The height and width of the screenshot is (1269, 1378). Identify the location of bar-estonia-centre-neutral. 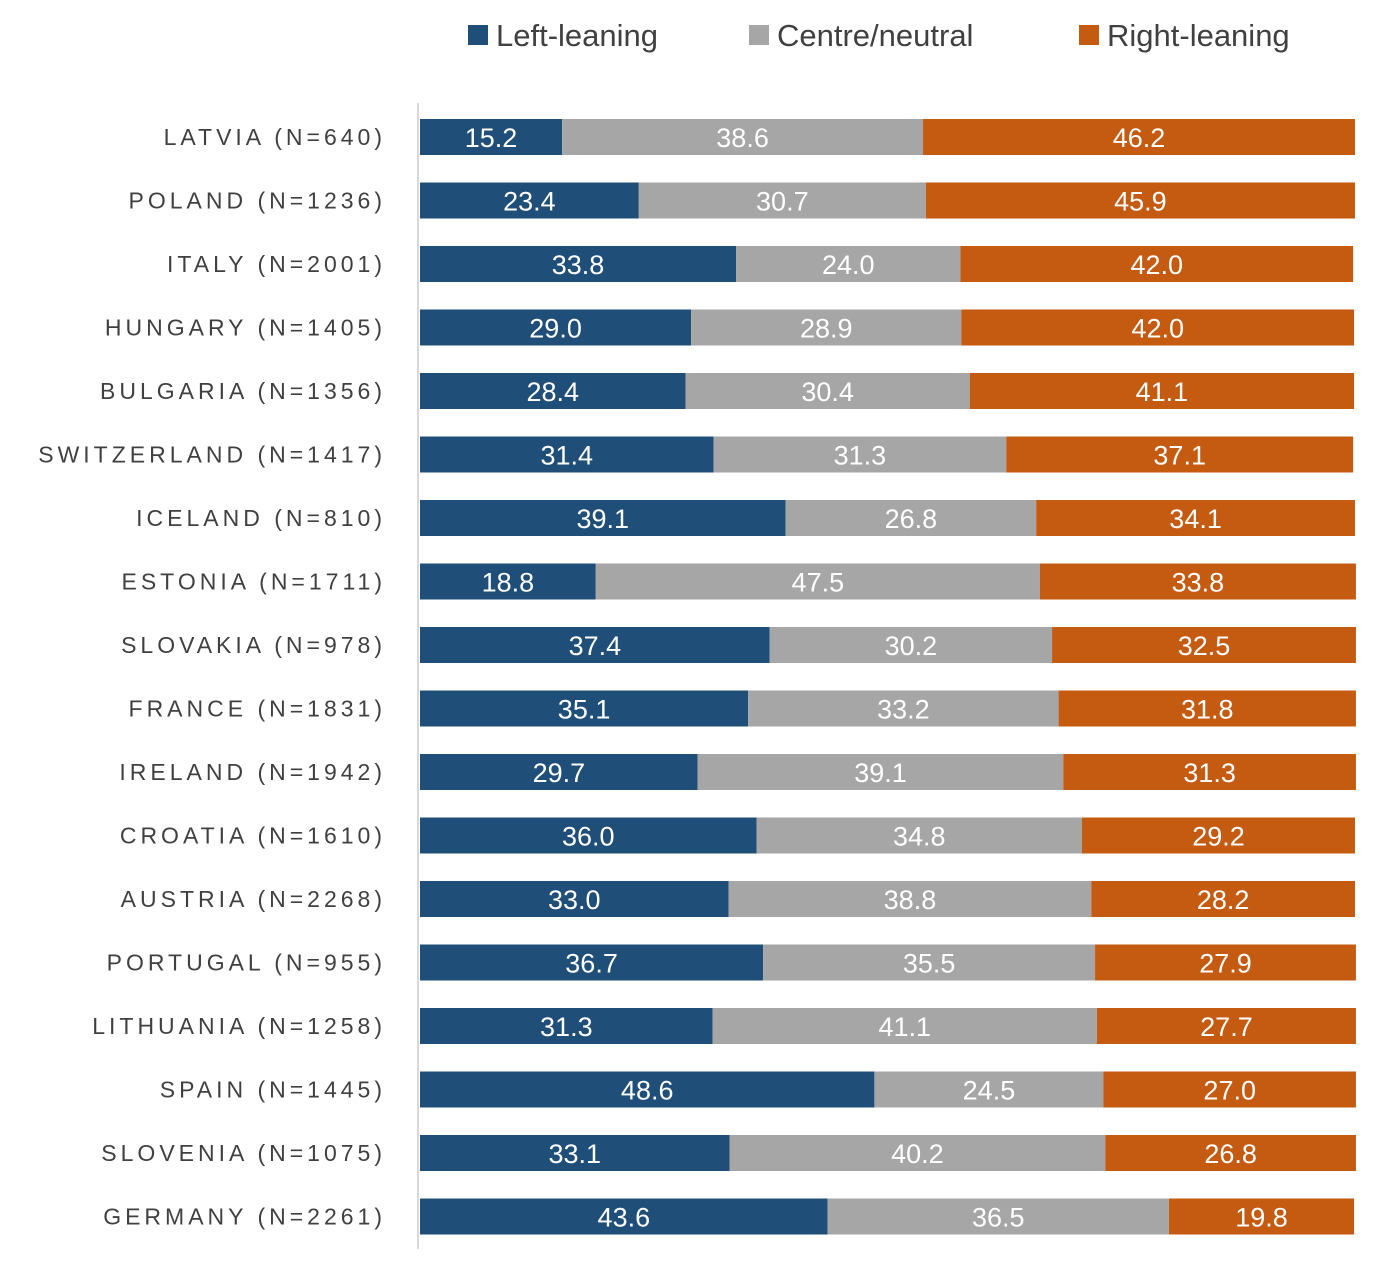
(817, 581).